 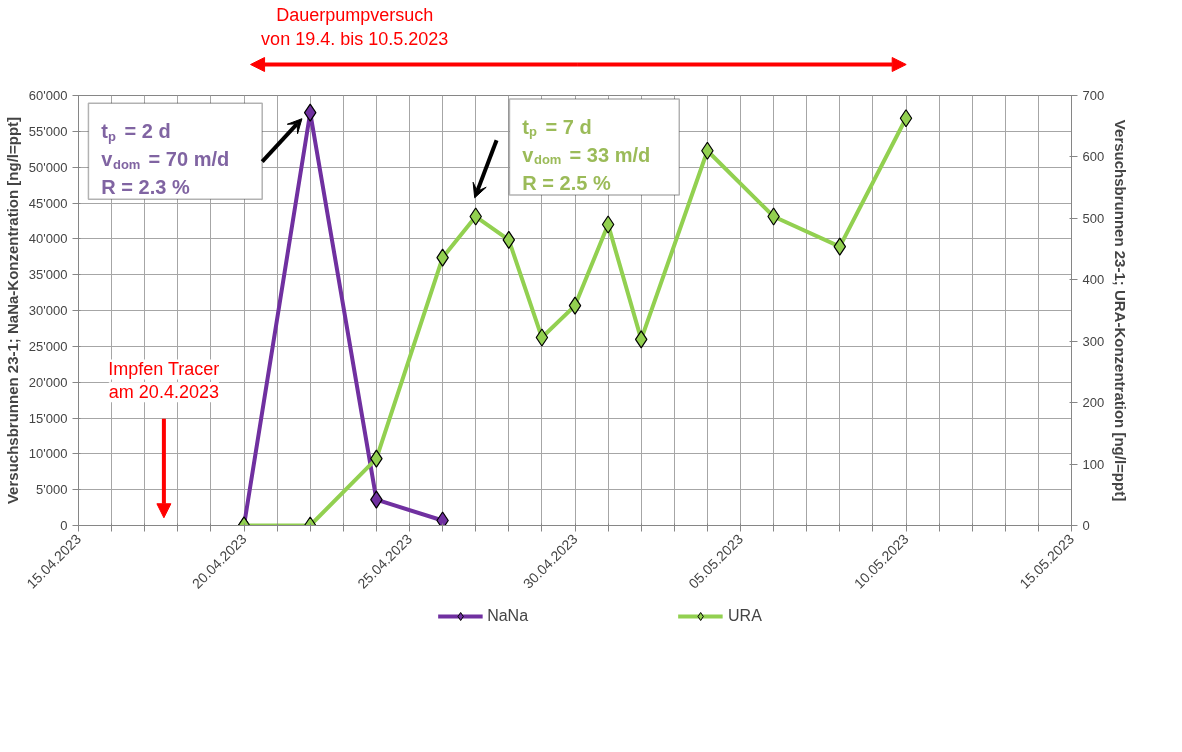 What do you see at coordinates (508, 616) in the screenshot?
I see `legend-label: NaNa` at bounding box center [508, 616].